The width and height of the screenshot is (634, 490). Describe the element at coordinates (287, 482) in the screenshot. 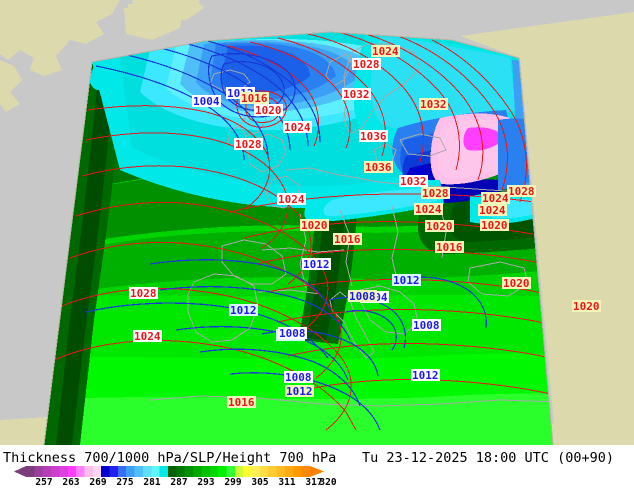

I see `colorbar-tick: 311` at that location.